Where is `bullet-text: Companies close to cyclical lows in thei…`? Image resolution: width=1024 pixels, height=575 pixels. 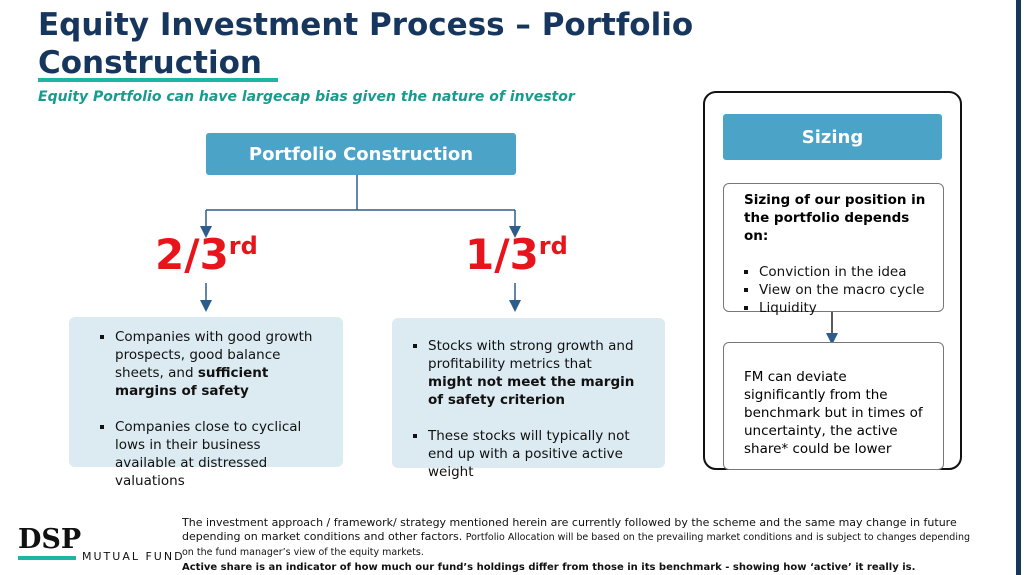
bullet-text: Companies close to cyclical lows in thei… is located at coordinates (208, 454).